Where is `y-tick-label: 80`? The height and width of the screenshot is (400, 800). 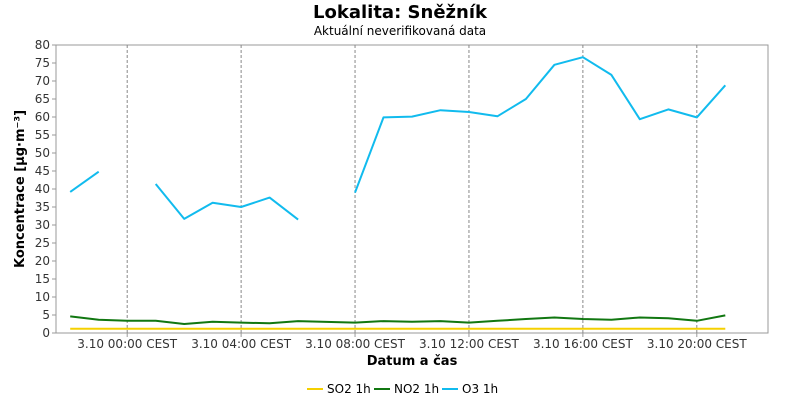 y-tick-label: 80 is located at coordinates (42, 45).